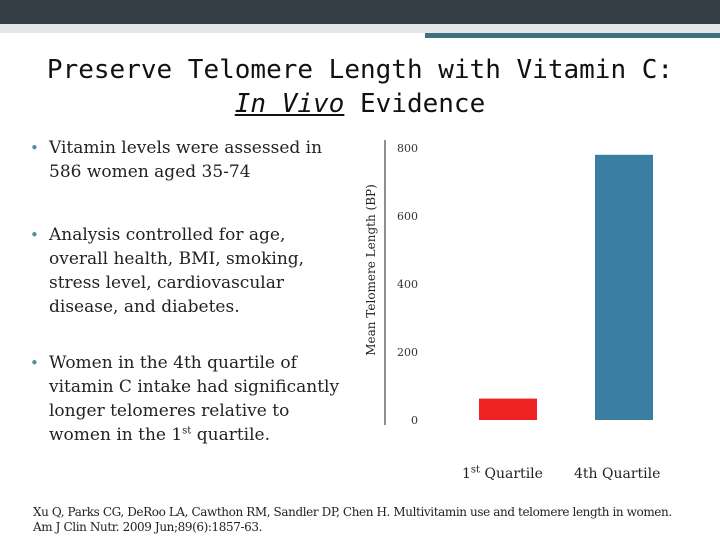  What do you see at coordinates (415, 104) in the screenshot?
I see `title-rest: Evidence` at bounding box center [415, 104].